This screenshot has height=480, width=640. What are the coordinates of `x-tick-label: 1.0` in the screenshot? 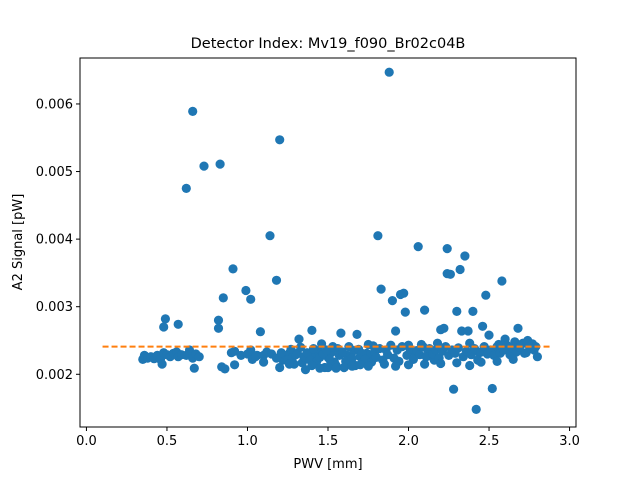 It's located at (247, 441).